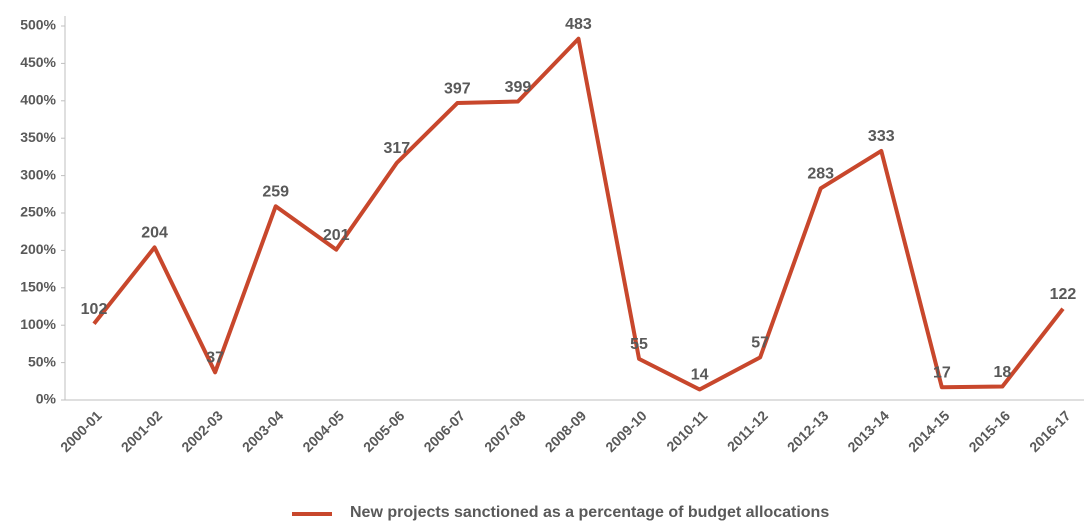  I want to click on data-label: 55, so click(639, 344).